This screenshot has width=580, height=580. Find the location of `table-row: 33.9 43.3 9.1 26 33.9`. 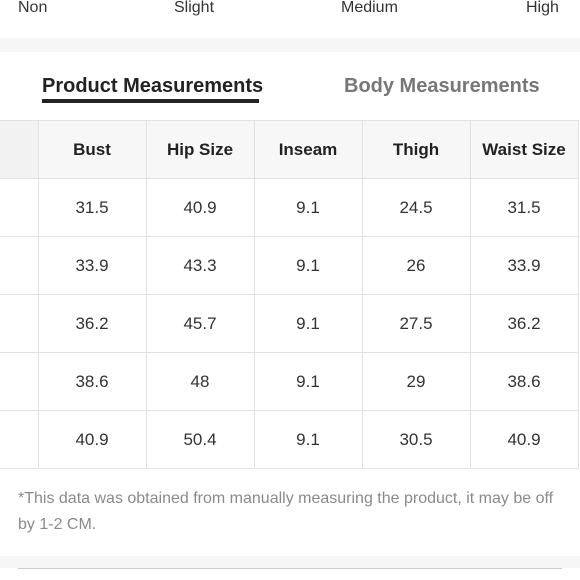

table-row: 33.9 43.3 9.1 26 33.9 is located at coordinates (289, 265).